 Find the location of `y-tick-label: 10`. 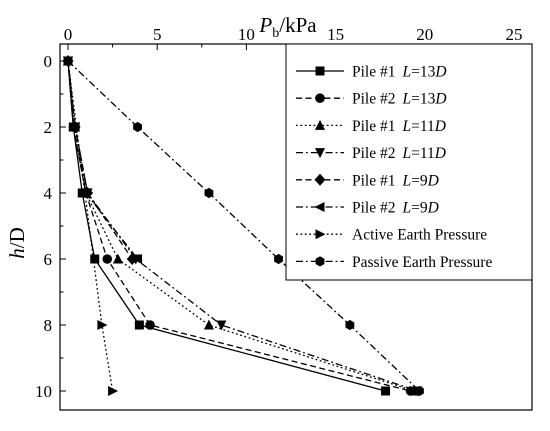

y-tick-label: 10 is located at coordinates (43, 391).